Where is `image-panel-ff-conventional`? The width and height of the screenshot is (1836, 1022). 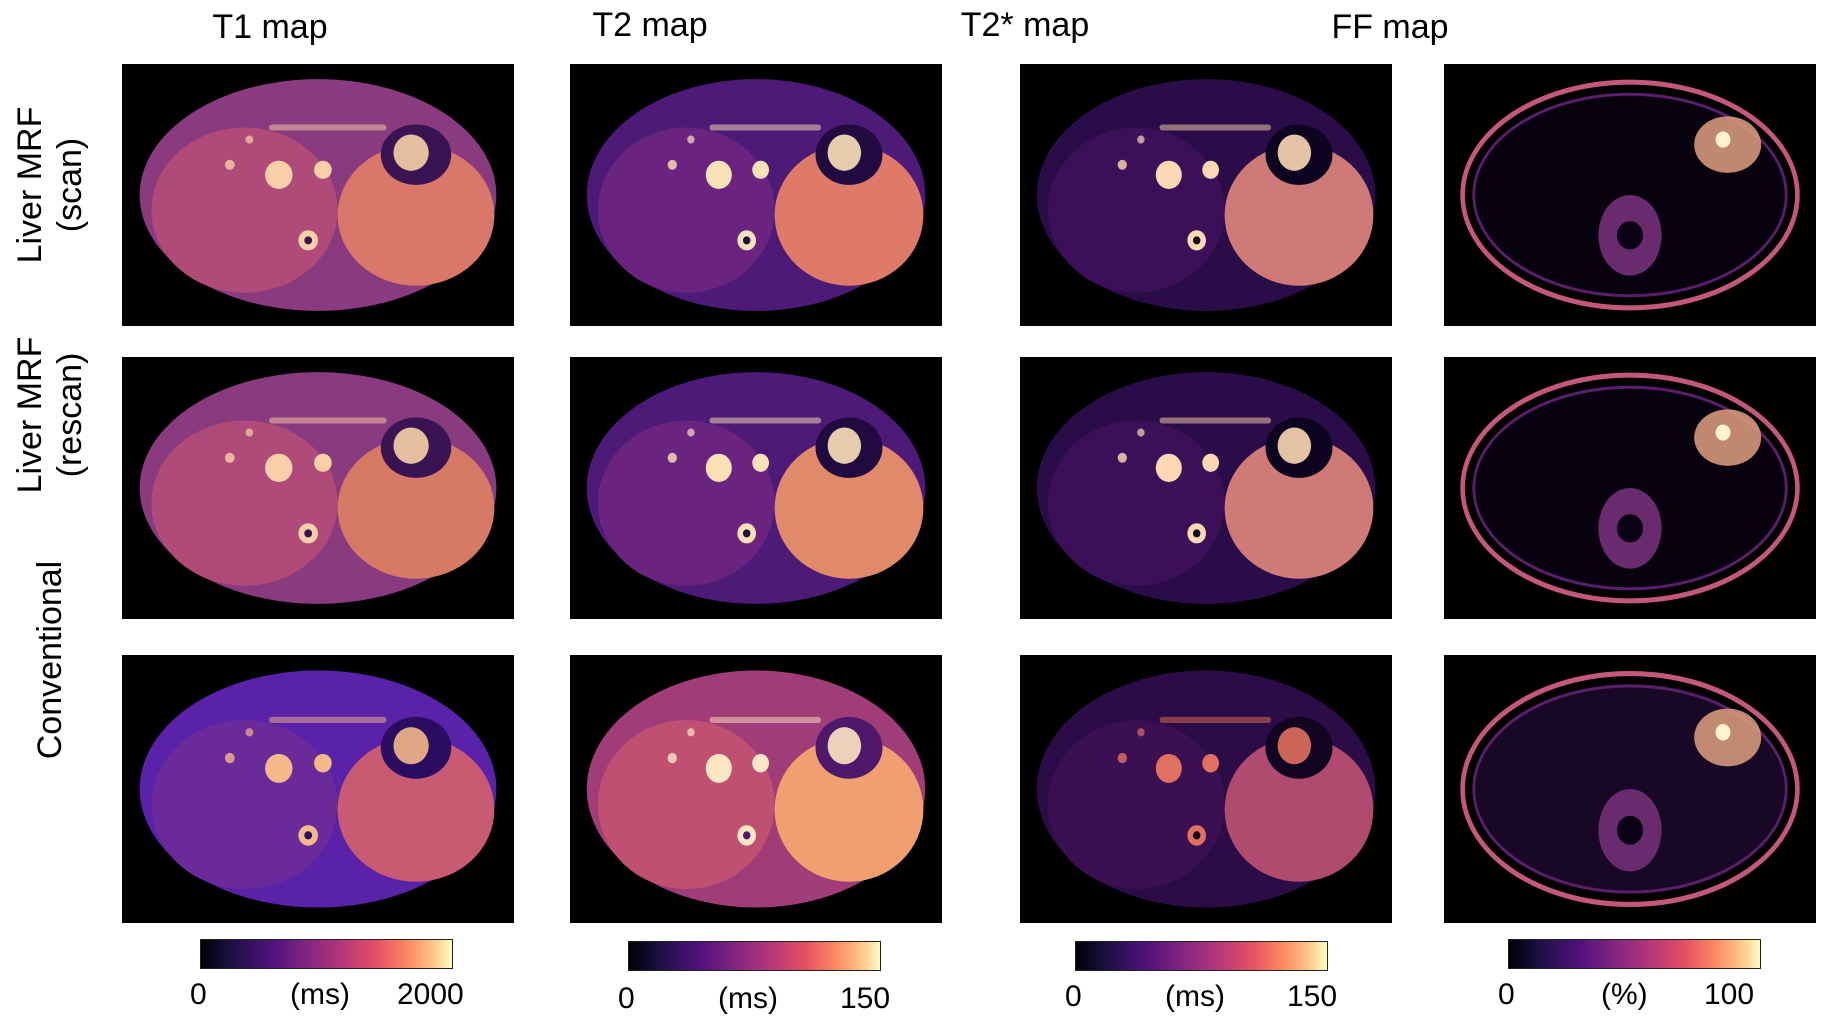
image-panel-ff-conventional is located at coordinates (1630, 789).